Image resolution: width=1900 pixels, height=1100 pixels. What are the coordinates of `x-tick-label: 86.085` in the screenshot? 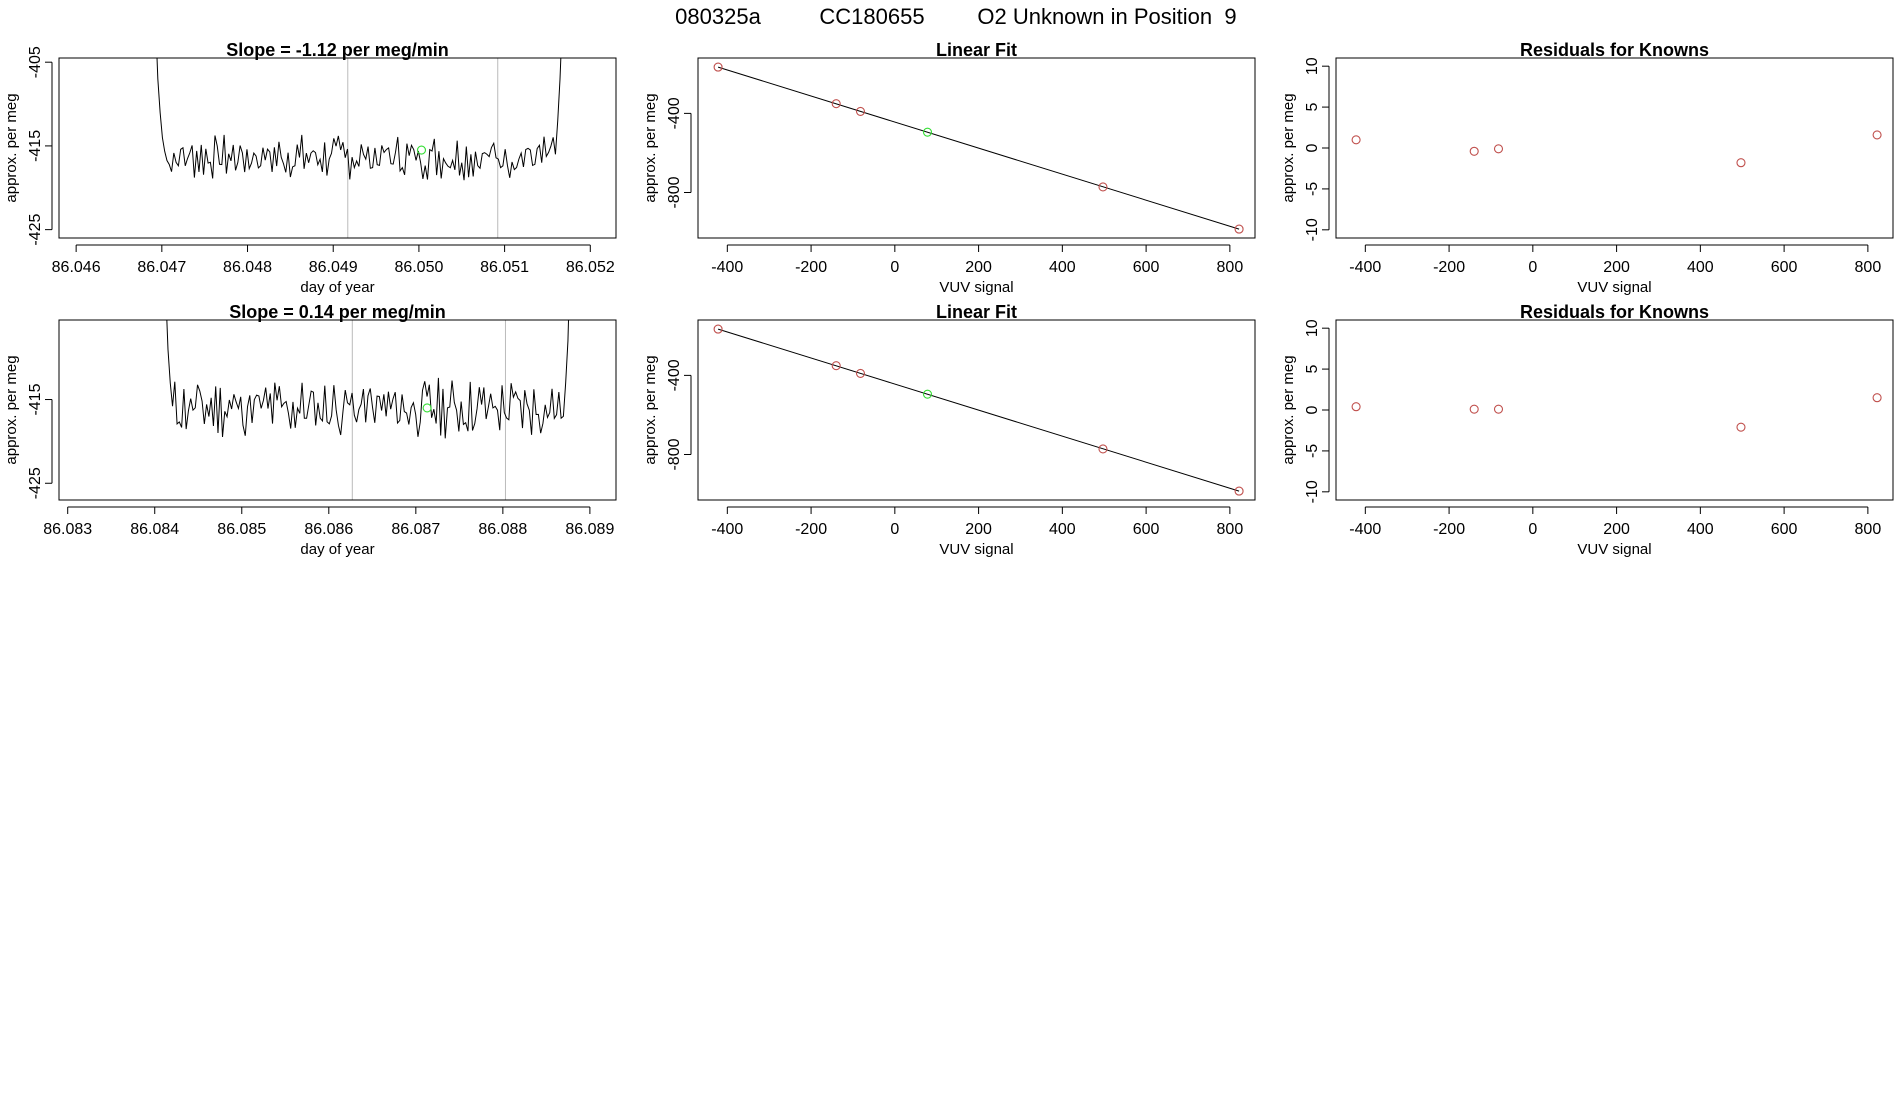 It's located at (241, 529).